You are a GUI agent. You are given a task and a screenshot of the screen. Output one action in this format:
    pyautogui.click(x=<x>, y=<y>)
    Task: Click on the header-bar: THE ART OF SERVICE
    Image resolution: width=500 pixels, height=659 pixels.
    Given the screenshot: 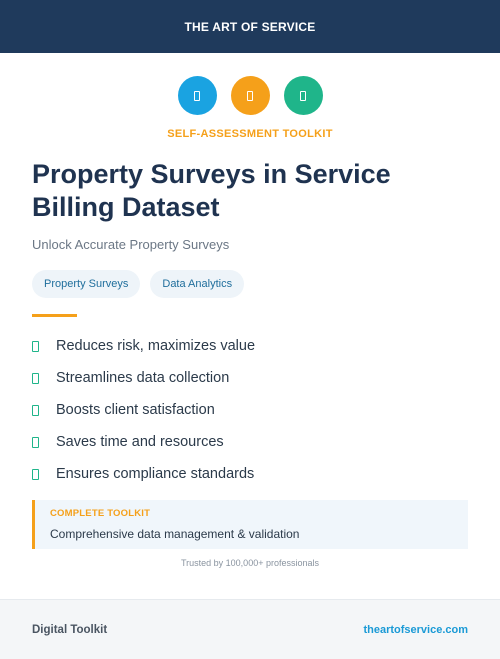 What is the action you would take?
    pyautogui.click(x=250, y=26)
    